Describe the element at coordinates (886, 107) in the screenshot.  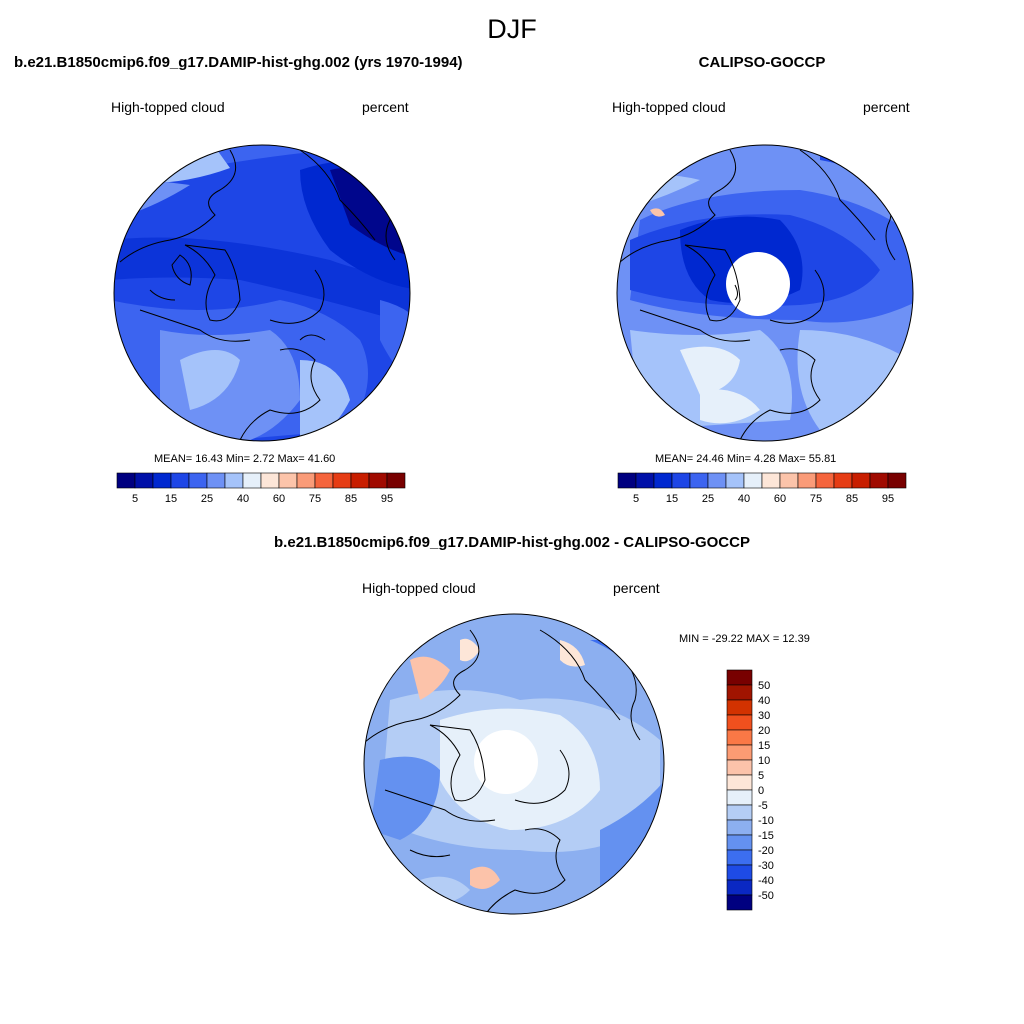
I see `panel-2-units-label: percent` at that location.